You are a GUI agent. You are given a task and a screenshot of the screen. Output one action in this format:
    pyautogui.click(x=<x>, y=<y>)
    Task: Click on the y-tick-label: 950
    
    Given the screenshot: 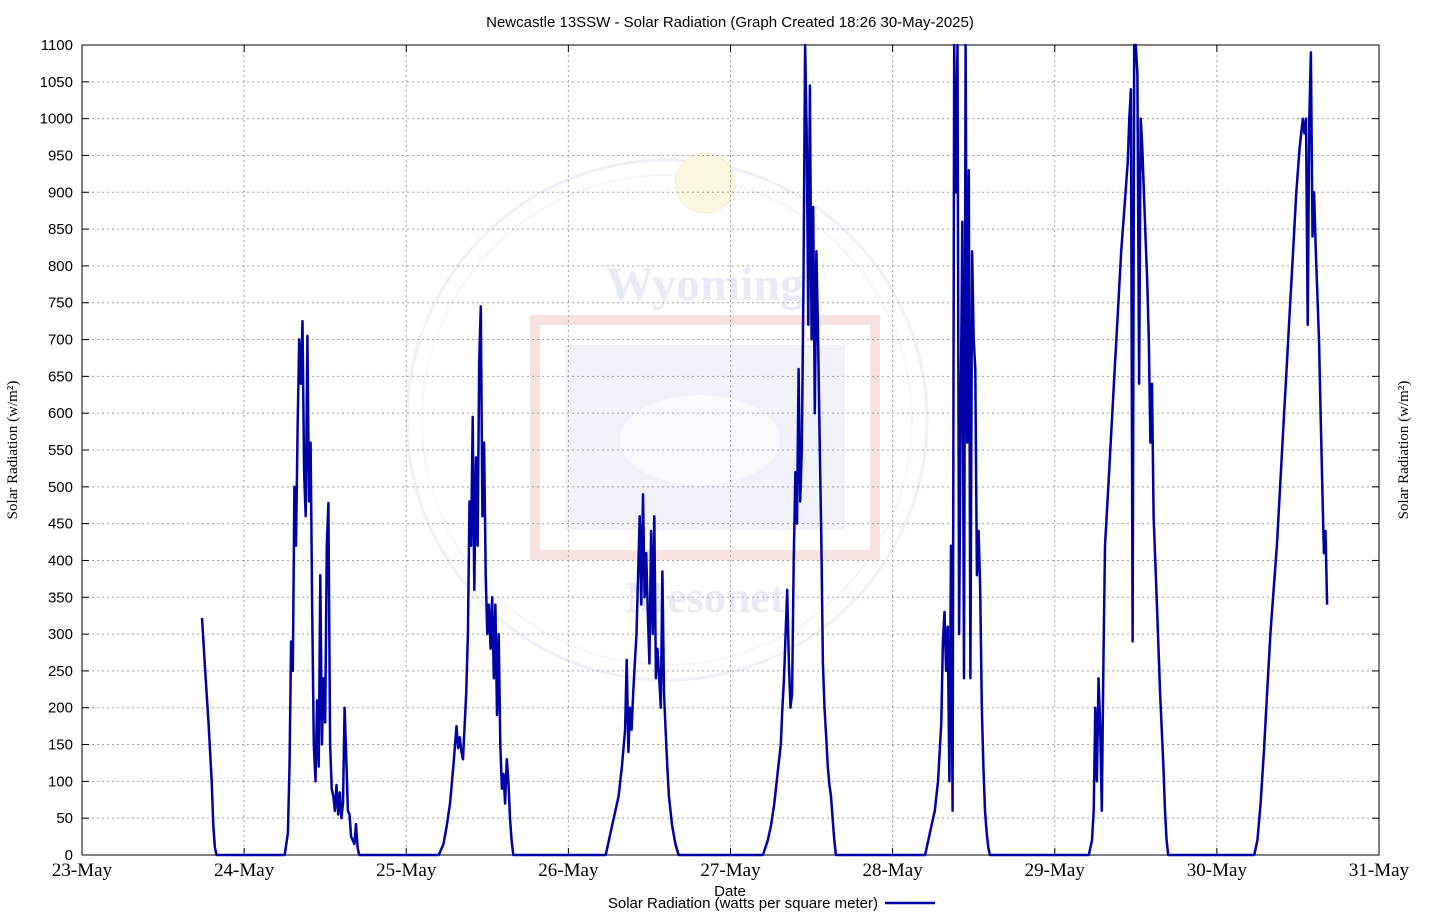 What is the action you would take?
    pyautogui.click(x=60, y=155)
    